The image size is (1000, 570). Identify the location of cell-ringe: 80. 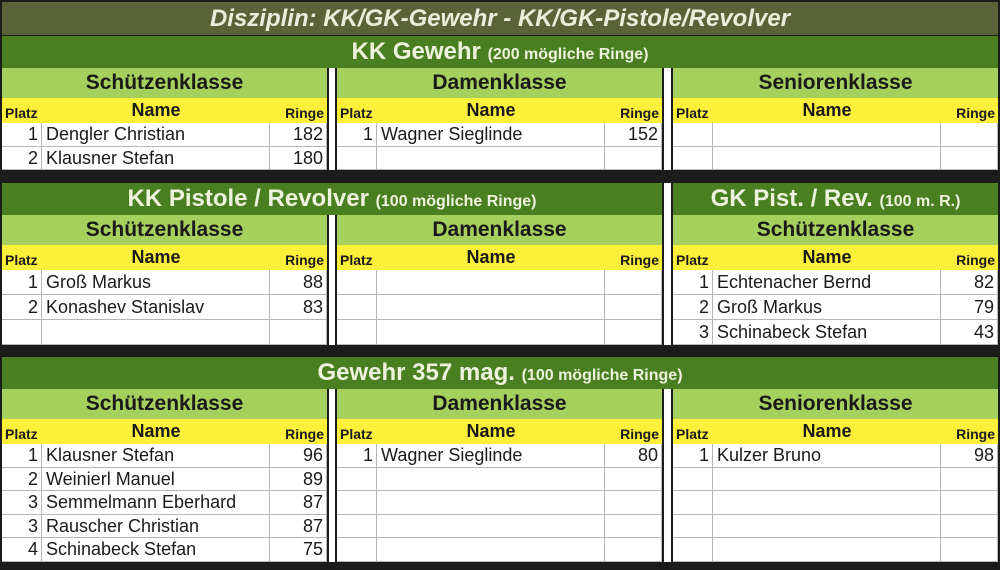
(633, 456).